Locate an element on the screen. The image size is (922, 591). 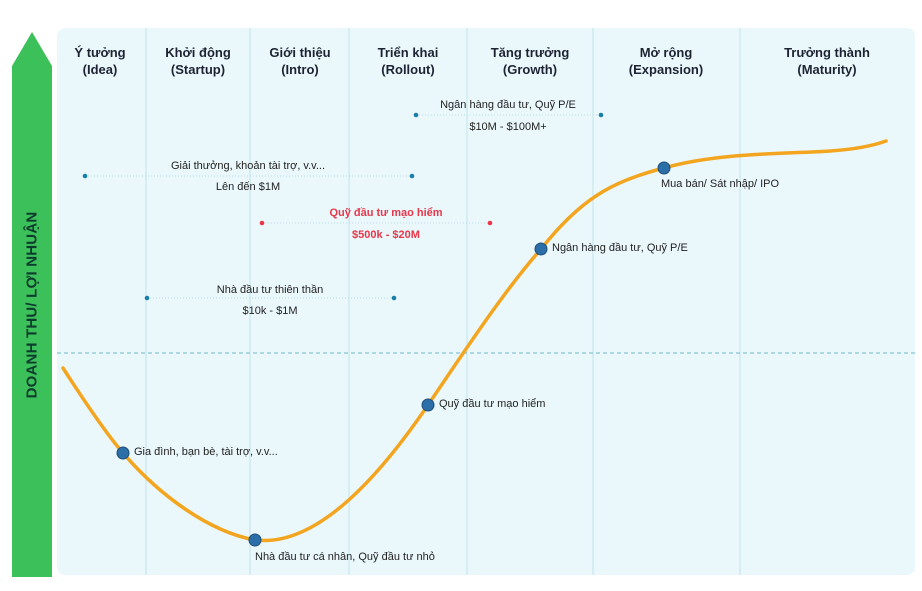
curve-point-label: Ngân hàng đầu tư, Quỹ P/E is located at coordinates (620, 248).